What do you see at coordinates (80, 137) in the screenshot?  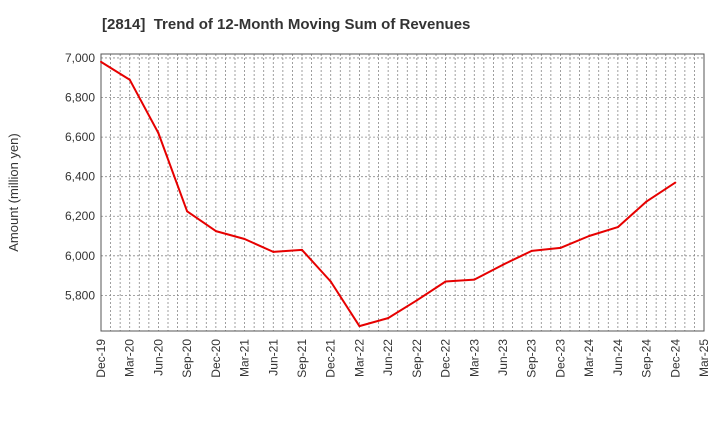 I see `y-tick-label: 6,600` at bounding box center [80, 137].